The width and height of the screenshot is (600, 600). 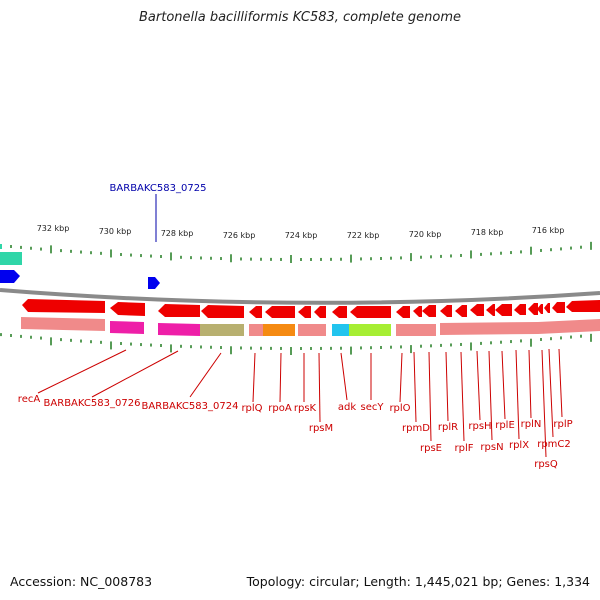 I want to click on gene-label: rpmD, so click(x=416, y=428).